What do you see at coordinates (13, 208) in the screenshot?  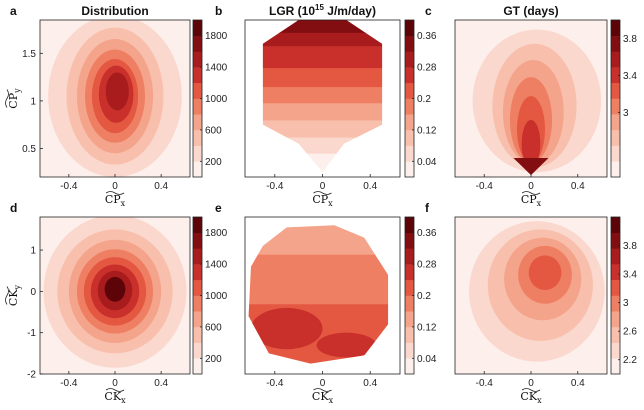 I see `panel-letter: d` at bounding box center [13, 208].